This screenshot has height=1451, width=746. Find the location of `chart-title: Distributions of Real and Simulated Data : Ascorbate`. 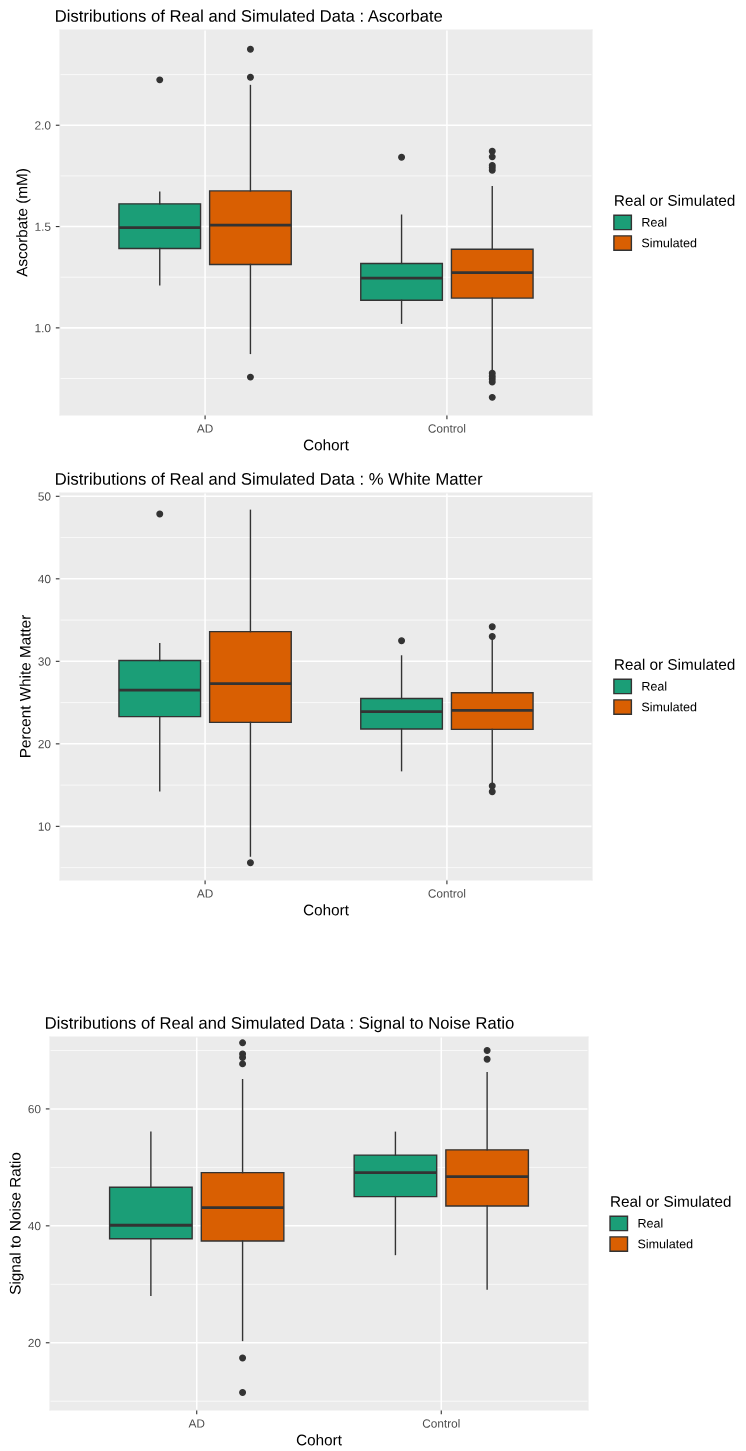

chart-title: Distributions of Real and Simulated Data : Ascorbate is located at coordinates (249, 15).